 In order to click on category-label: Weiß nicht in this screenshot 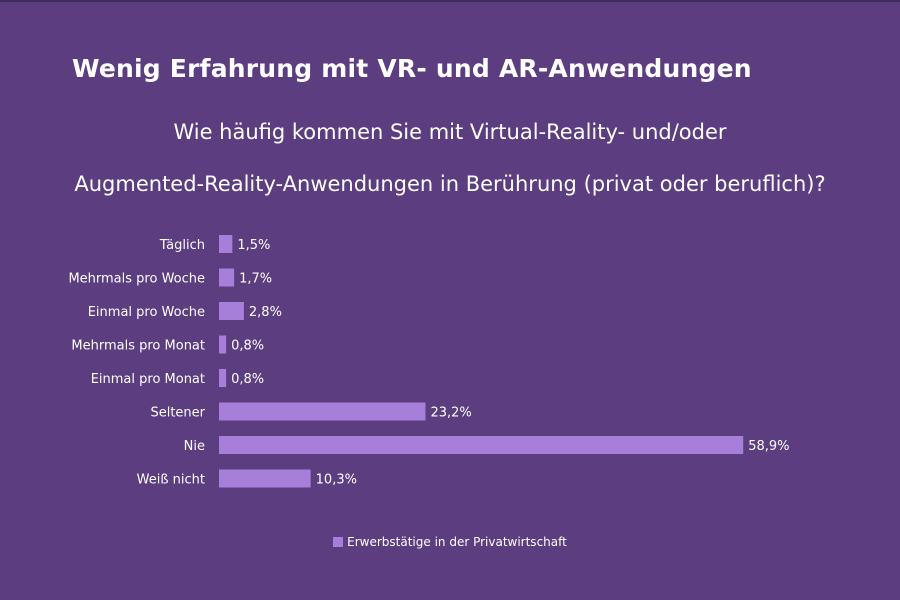, I will do `click(171, 480)`.